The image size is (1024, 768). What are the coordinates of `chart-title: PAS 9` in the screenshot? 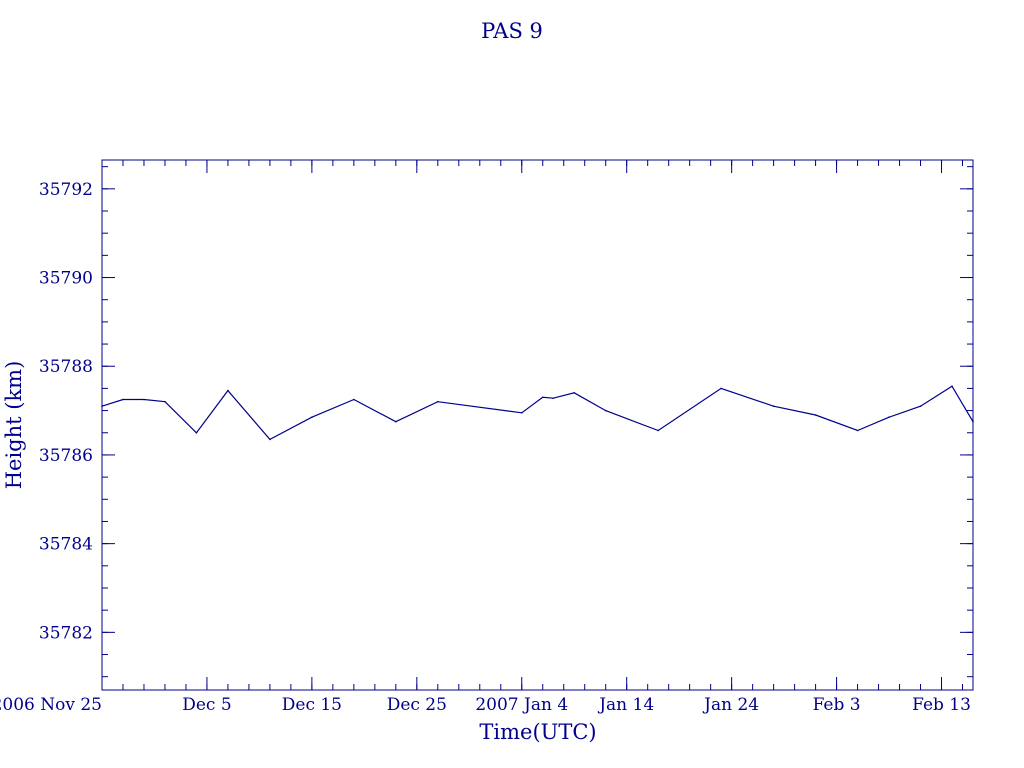 It's located at (512, 31).